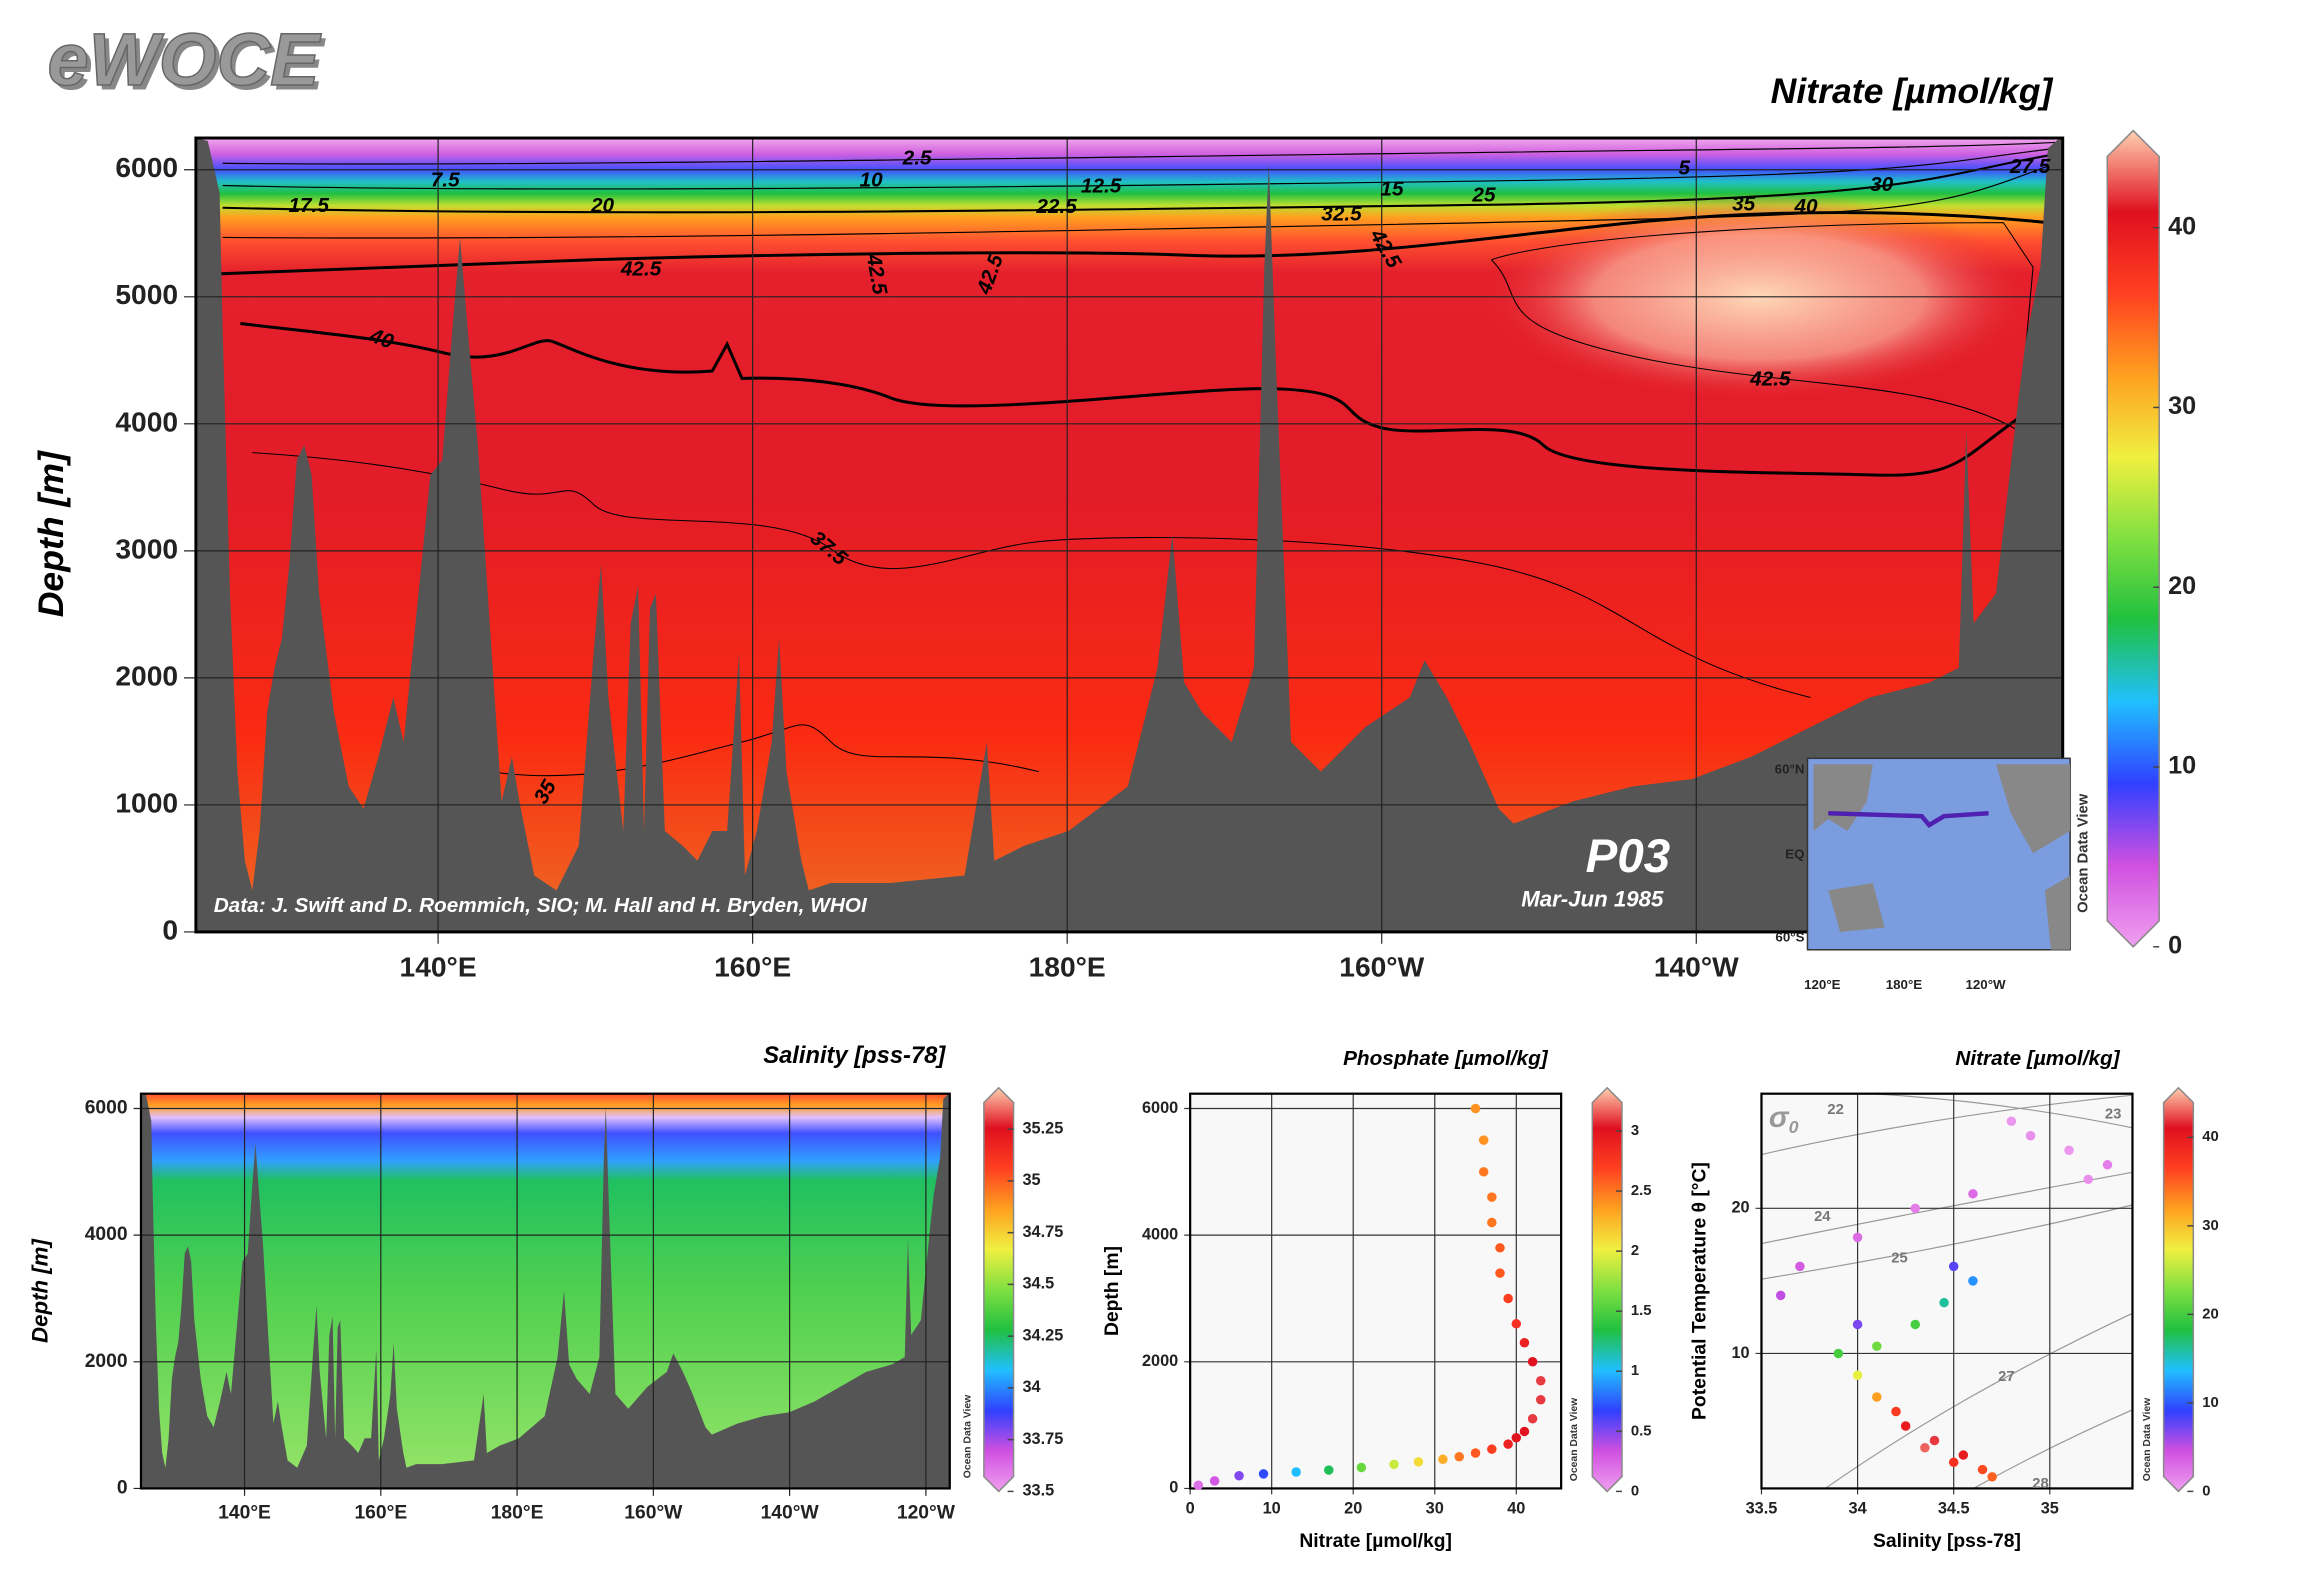 Image resolution: width=2315 pixels, height=1584 pixels. Describe the element at coordinates (1635, 1251) in the screenshot. I see `colorbar-tick-label: 2` at that location.